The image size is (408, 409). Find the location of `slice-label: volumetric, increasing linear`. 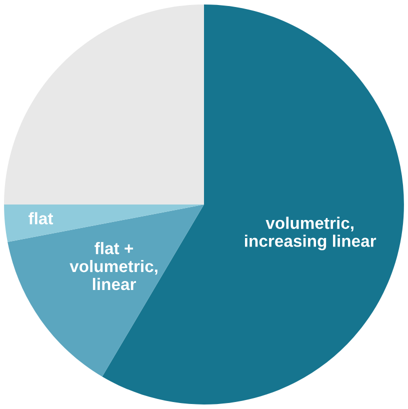

slice-label: volumetric, increasing linear is located at coordinates (310, 233).